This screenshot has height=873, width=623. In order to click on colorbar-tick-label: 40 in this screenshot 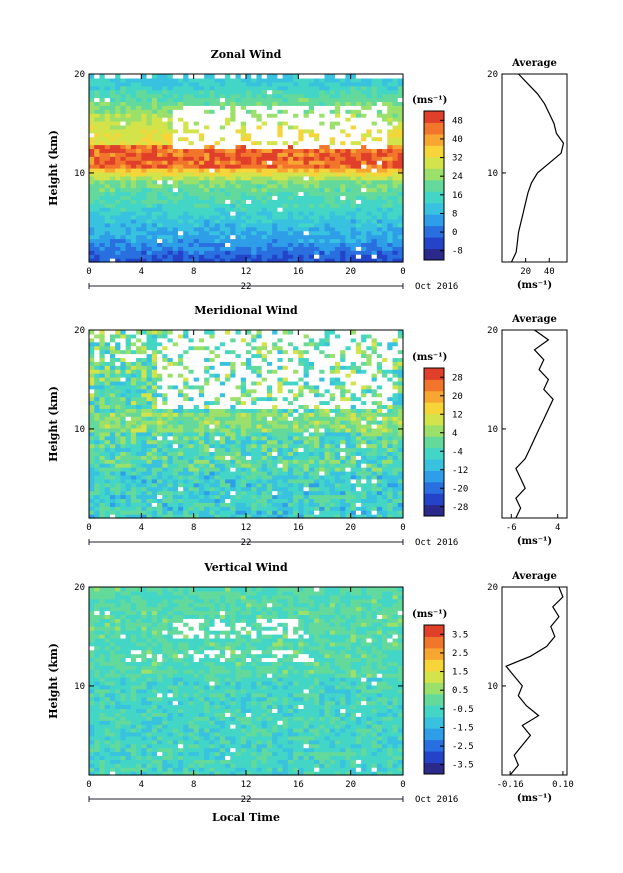, I will do `click(457, 140)`.